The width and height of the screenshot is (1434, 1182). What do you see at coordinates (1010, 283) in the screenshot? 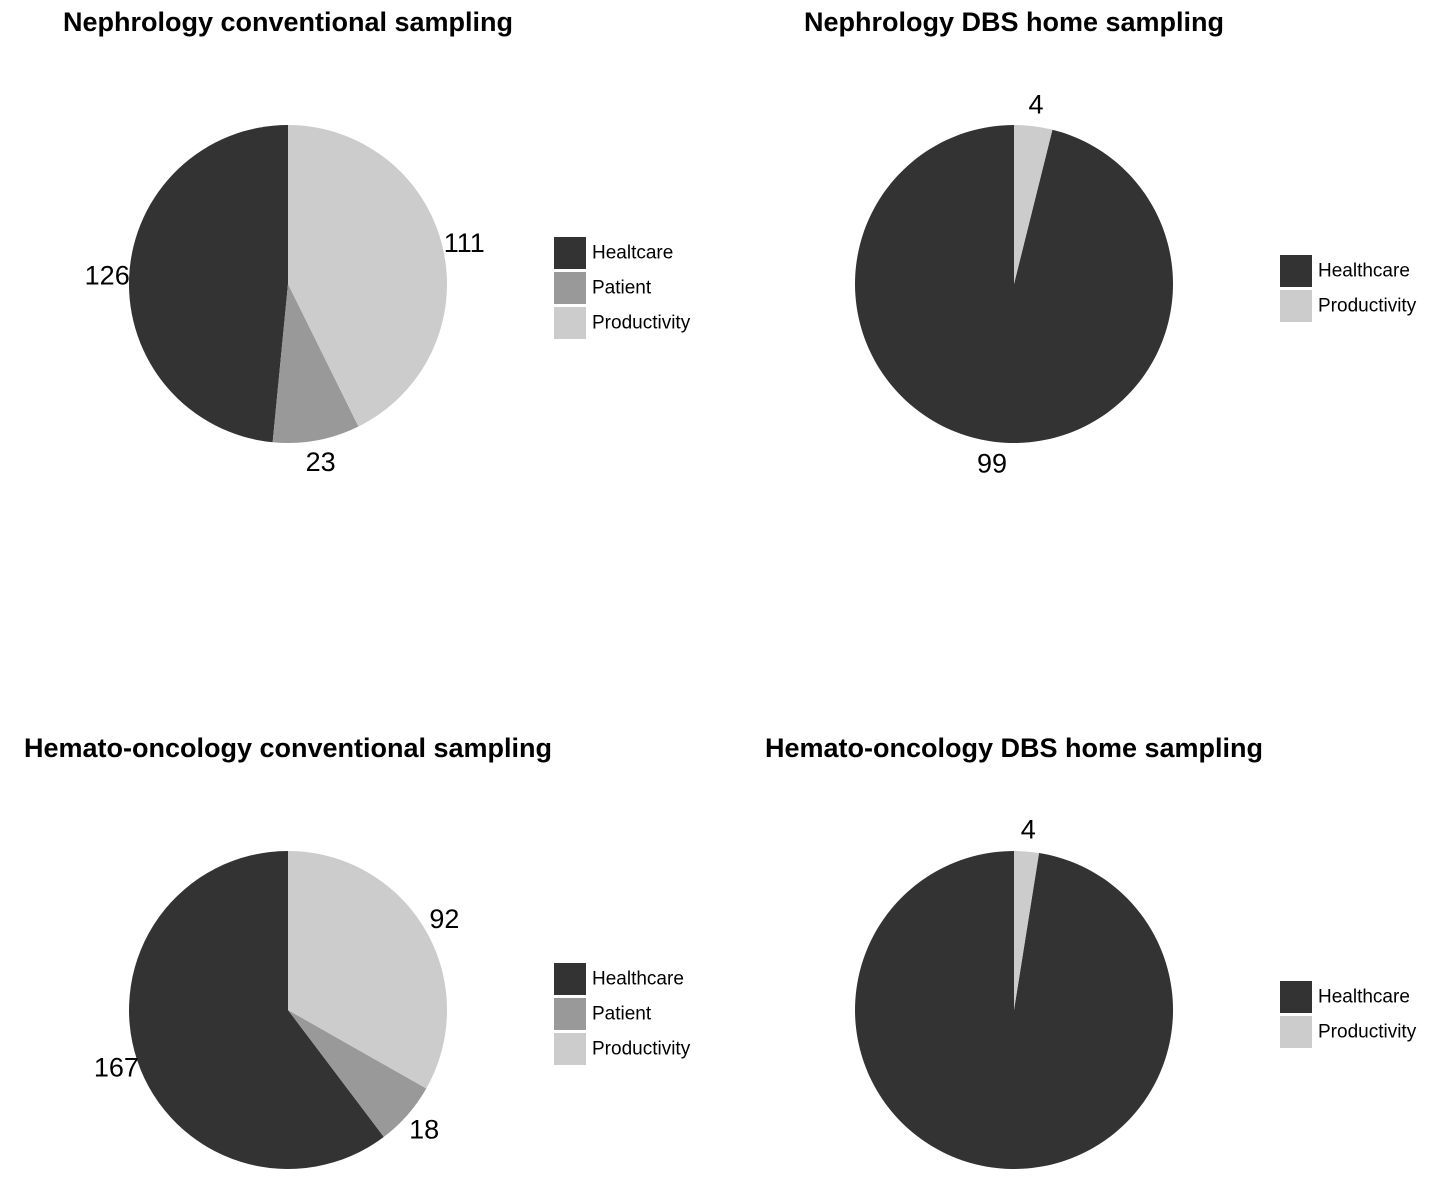
I see `value-labels: 99 4` at bounding box center [1010, 283].